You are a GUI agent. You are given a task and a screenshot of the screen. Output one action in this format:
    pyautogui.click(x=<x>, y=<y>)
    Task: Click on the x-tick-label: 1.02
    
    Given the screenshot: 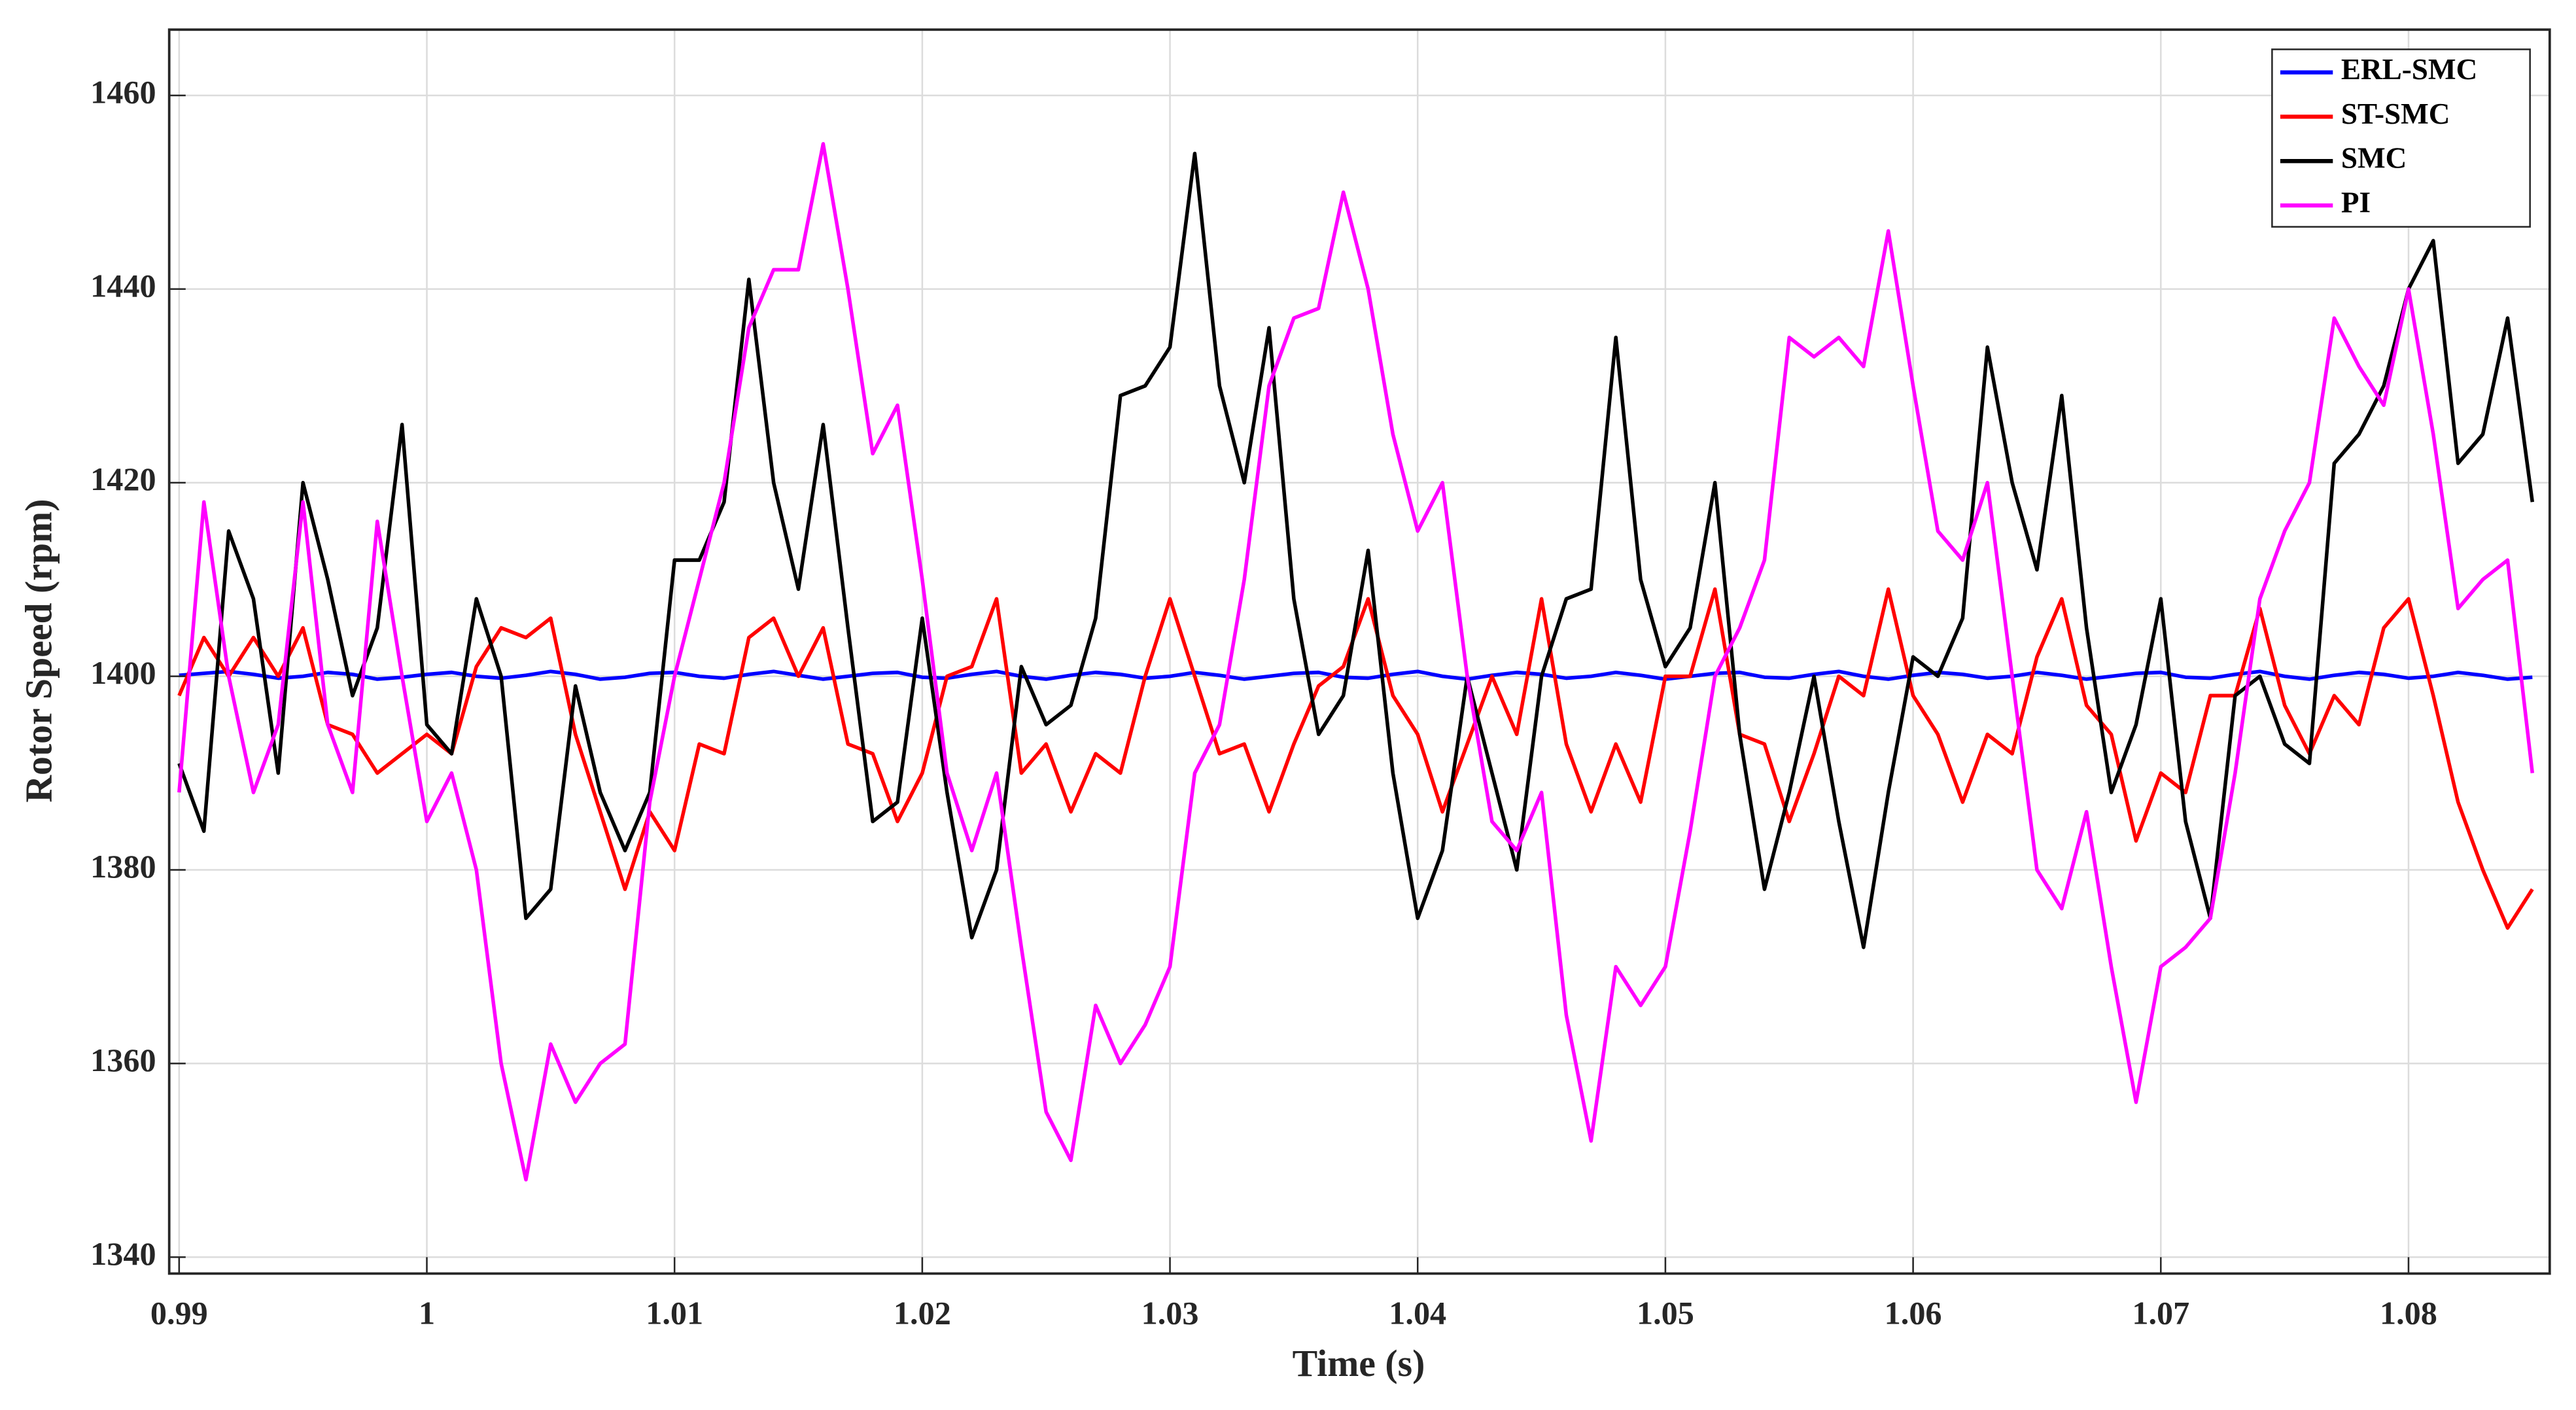 What is the action you would take?
    pyautogui.click(x=922, y=1312)
    